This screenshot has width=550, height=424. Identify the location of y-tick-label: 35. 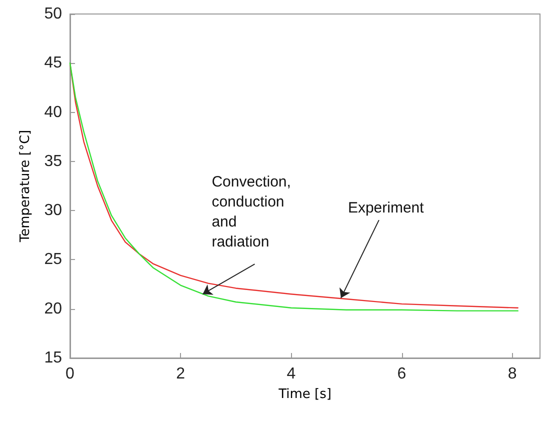
(53, 161).